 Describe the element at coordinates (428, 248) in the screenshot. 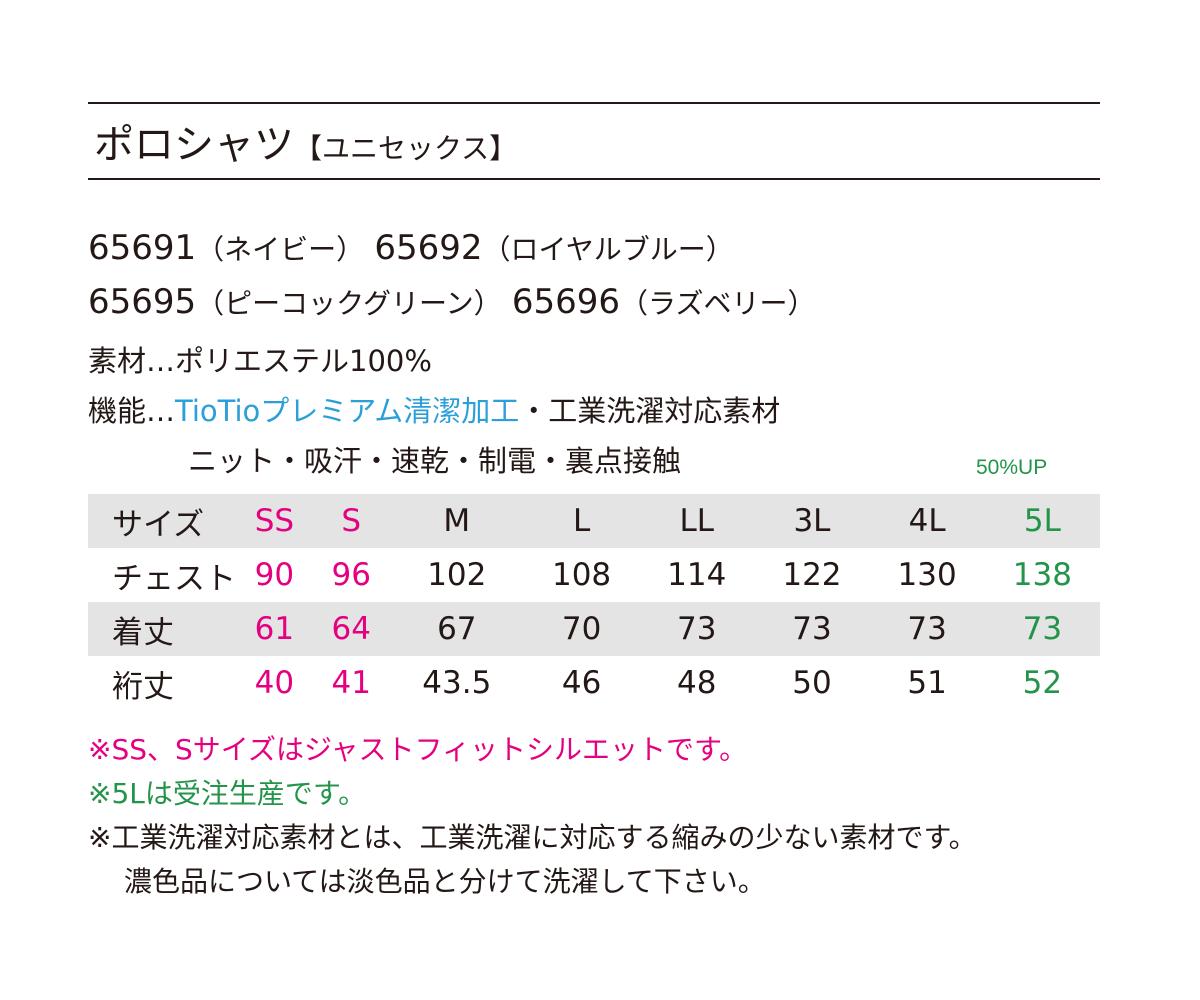

I see `product-code: 65692` at that location.